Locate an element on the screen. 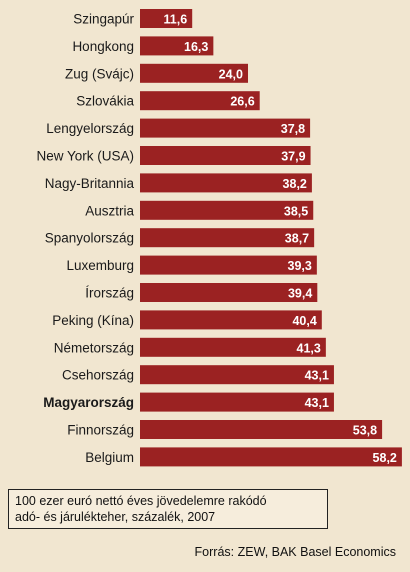  category-label: Spanyolország is located at coordinates (89, 238).